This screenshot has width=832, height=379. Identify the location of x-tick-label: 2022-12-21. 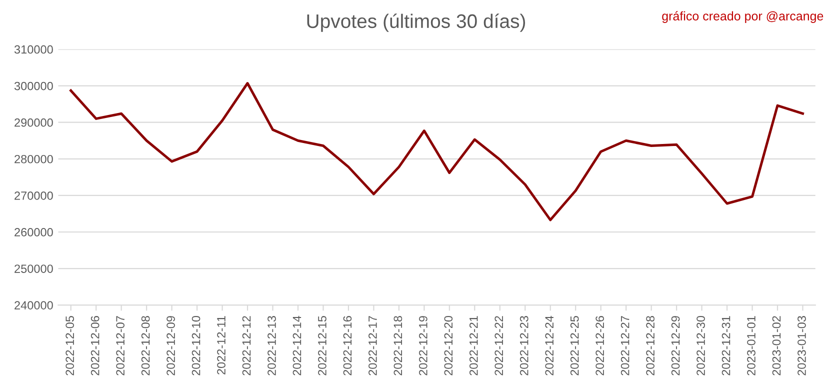
(473, 346).